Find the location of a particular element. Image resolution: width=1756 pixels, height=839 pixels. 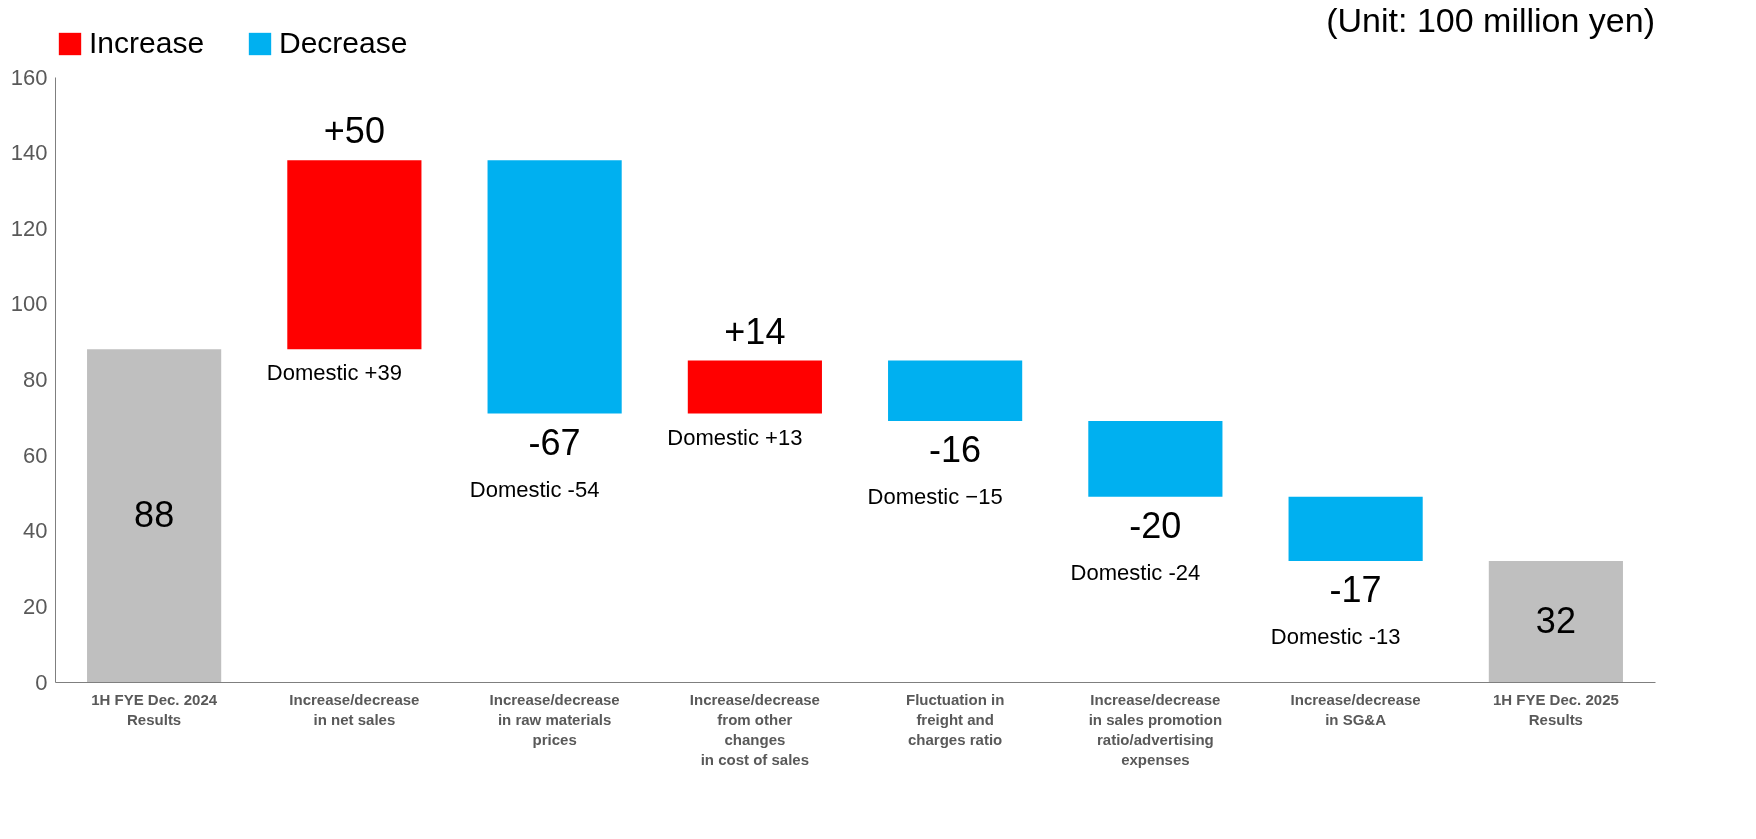

text: (Unit: 100 million yen) is located at coordinates (1490, 20).